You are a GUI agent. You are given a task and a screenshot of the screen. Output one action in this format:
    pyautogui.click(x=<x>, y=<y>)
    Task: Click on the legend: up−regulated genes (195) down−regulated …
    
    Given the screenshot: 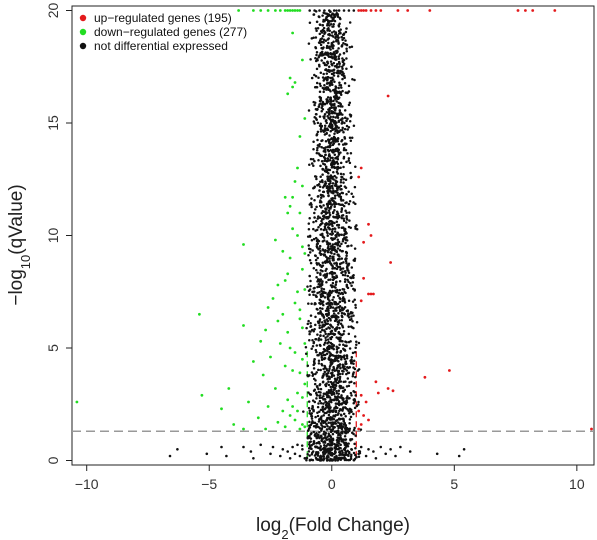 What is the action you would take?
    pyautogui.click(x=163, y=32)
    